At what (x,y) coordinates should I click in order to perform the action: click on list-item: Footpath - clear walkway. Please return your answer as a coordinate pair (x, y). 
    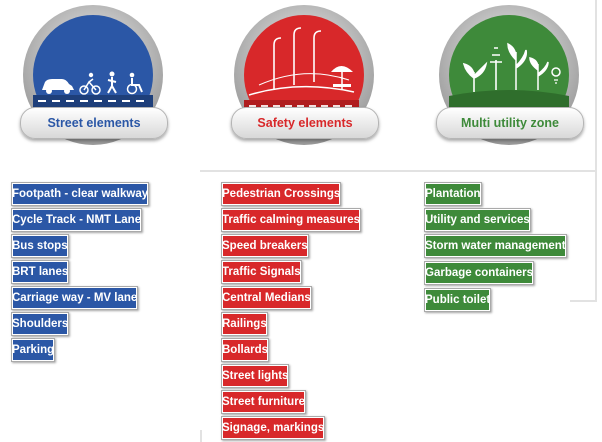
    Looking at the image, I should click on (80, 194).